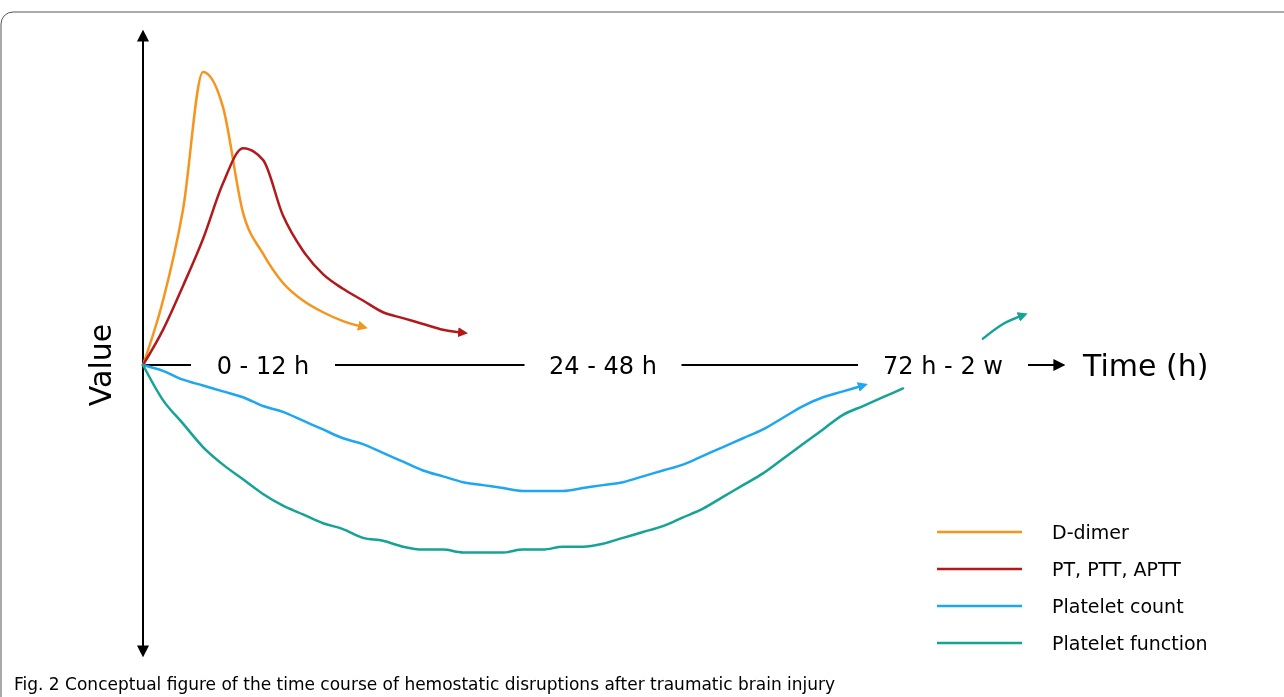  Describe the element at coordinates (1091, 532) in the screenshot. I see `legend-label: D-dimer` at that location.